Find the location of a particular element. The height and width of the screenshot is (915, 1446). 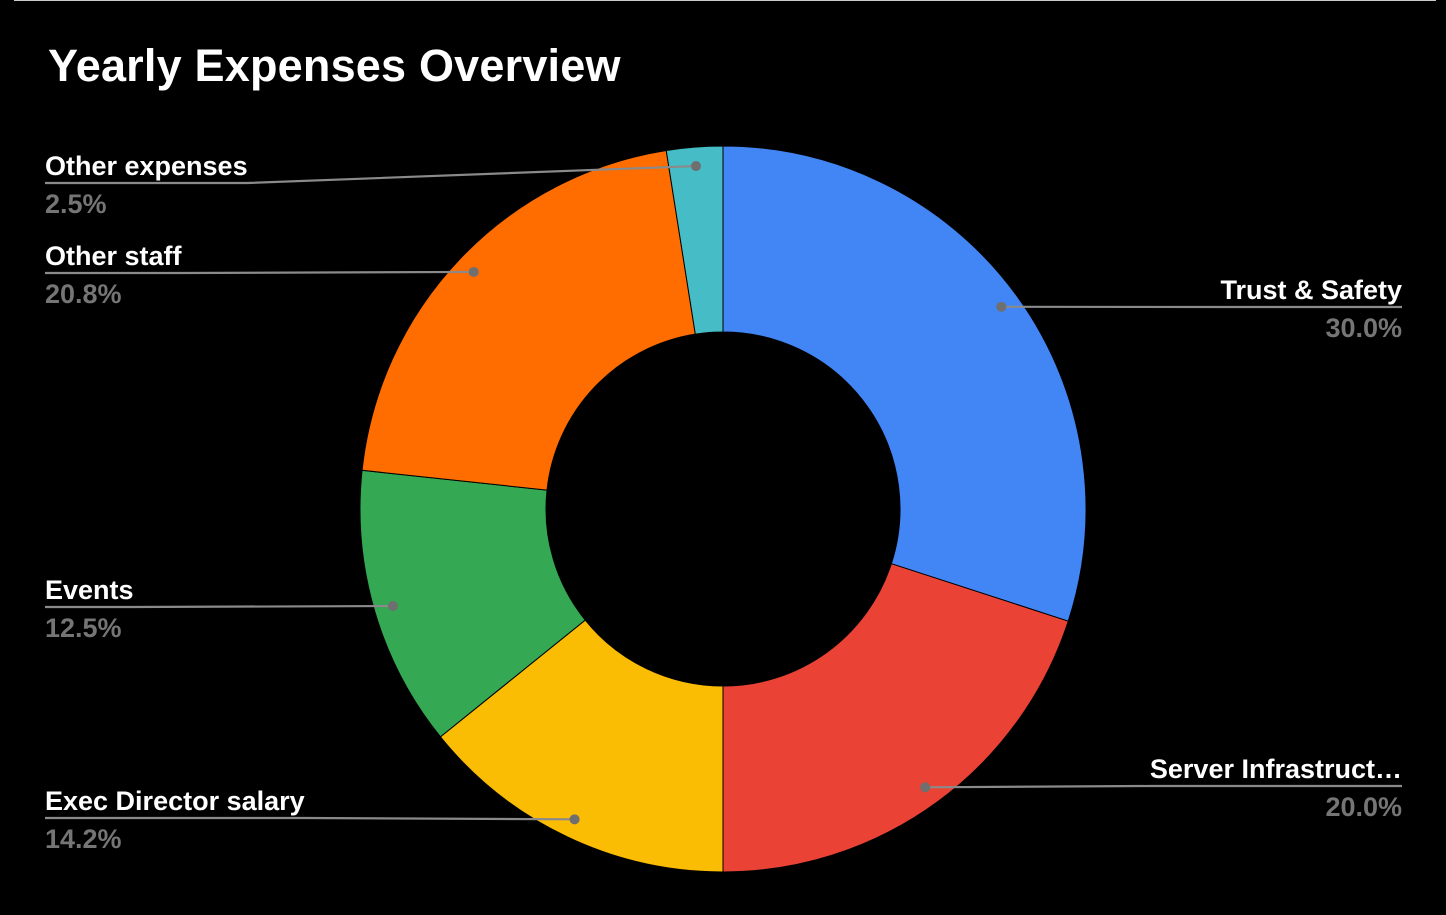

slice-callout-exec-director-salary: Exec Director salary 14.2% is located at coordinates (175, 819).